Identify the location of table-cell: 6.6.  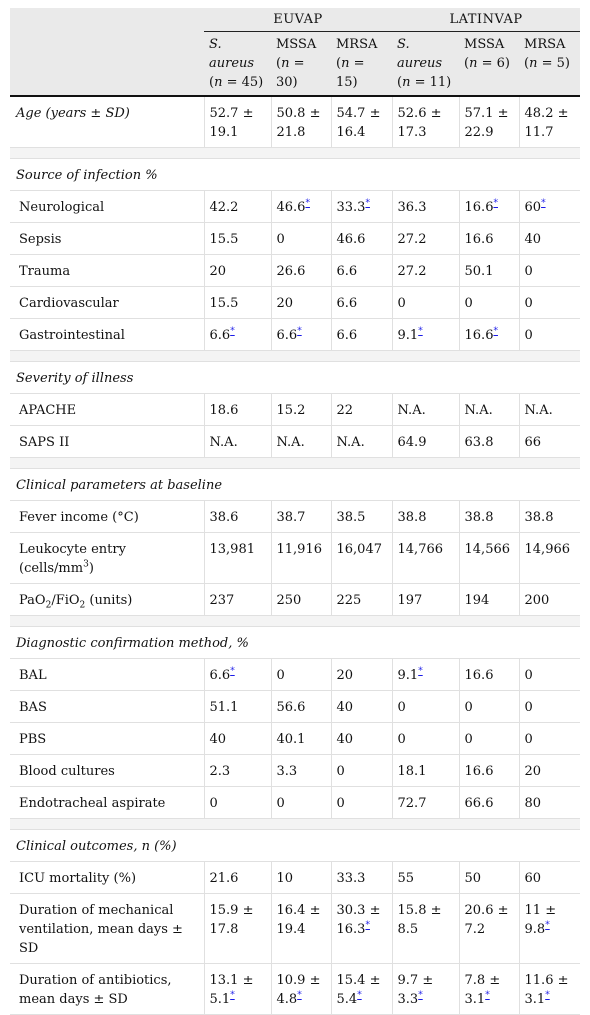
(361, 334).